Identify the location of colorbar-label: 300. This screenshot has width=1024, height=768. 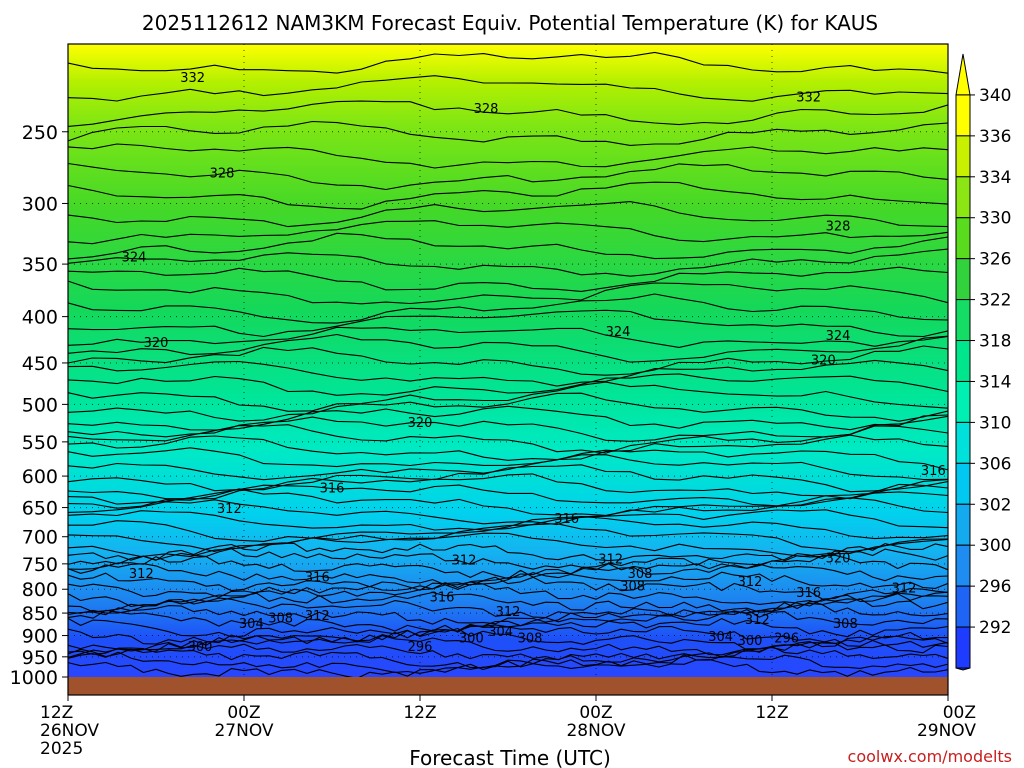
(995, 546).